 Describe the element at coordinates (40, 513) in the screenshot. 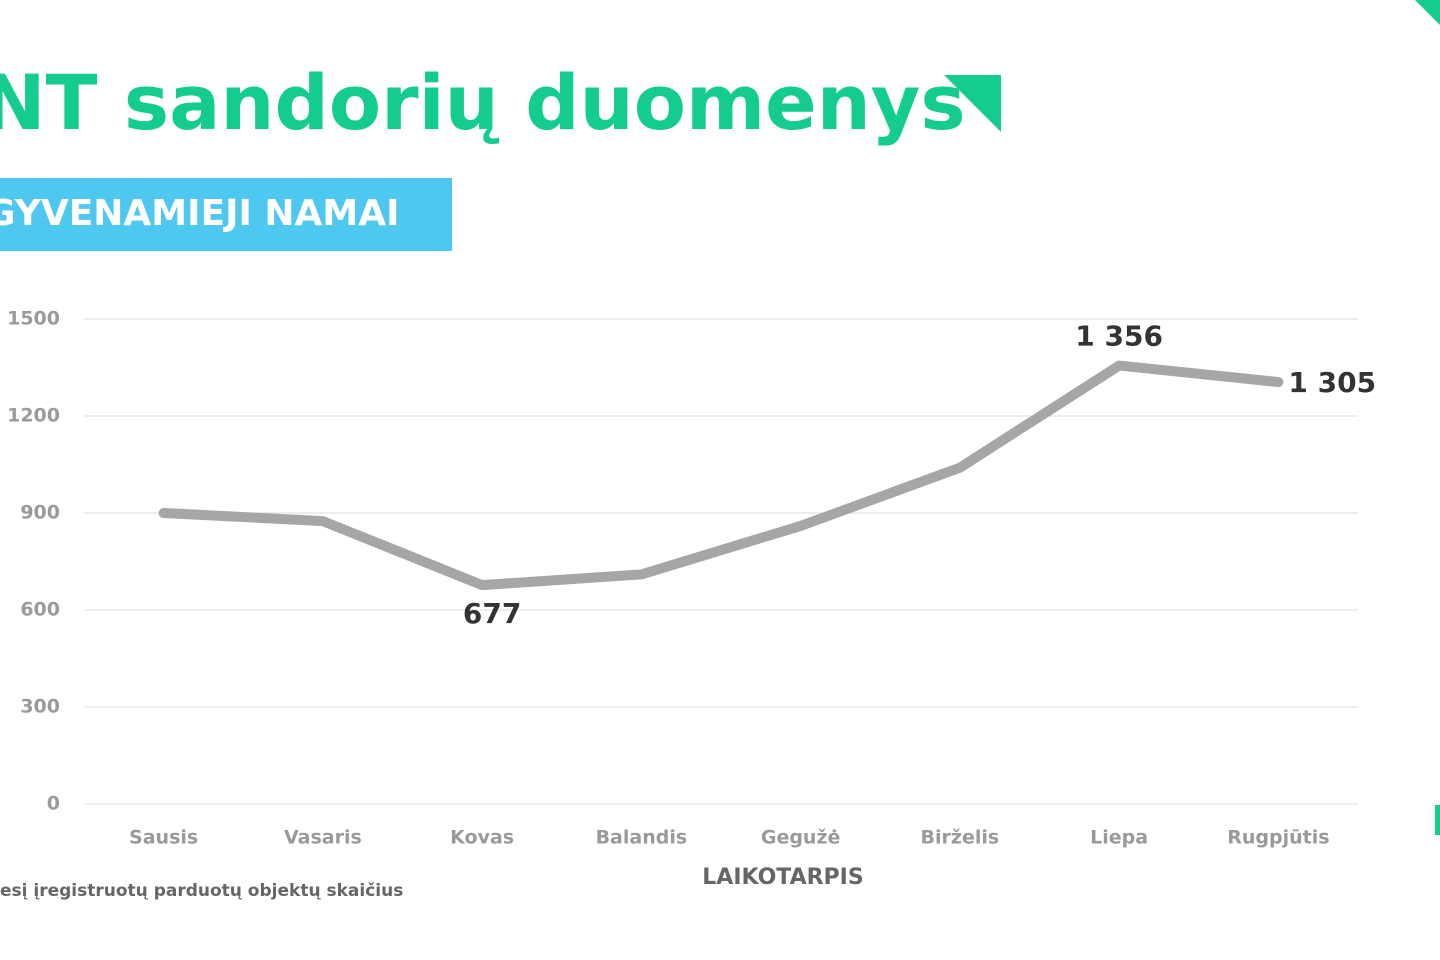

I see `y-tick-label: 900` at that location.